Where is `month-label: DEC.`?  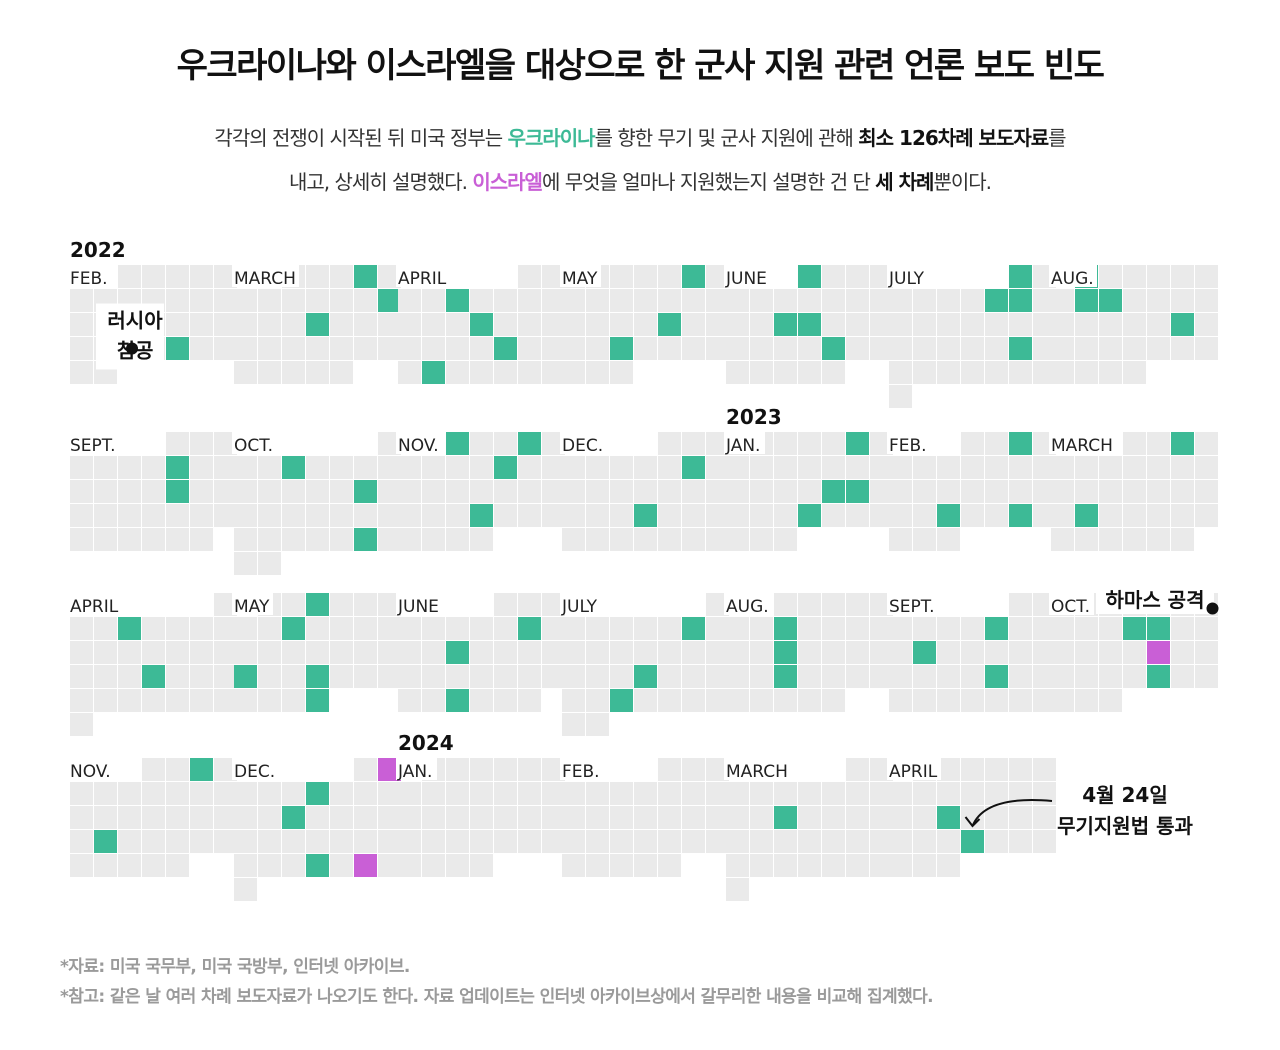
month-label: DEC. is located at coordinates (582, 446).